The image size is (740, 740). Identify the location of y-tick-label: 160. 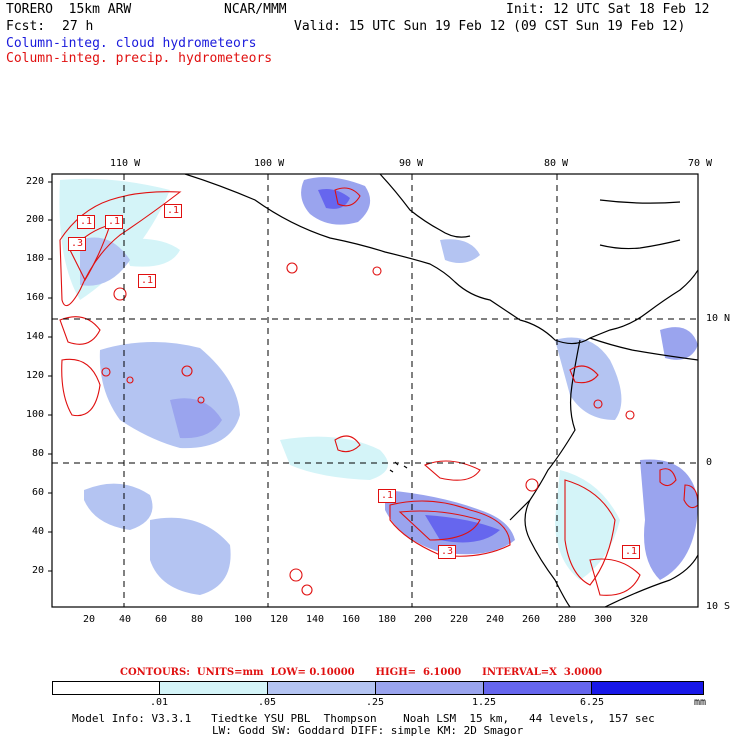
(35, 297).